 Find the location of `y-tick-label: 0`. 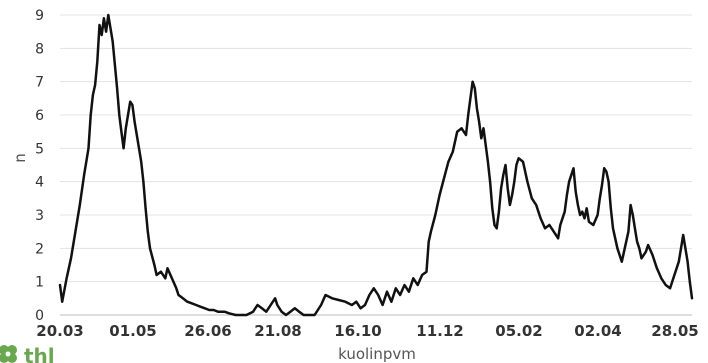

y-tick-label: 0 is located at coordinates (39, 316).